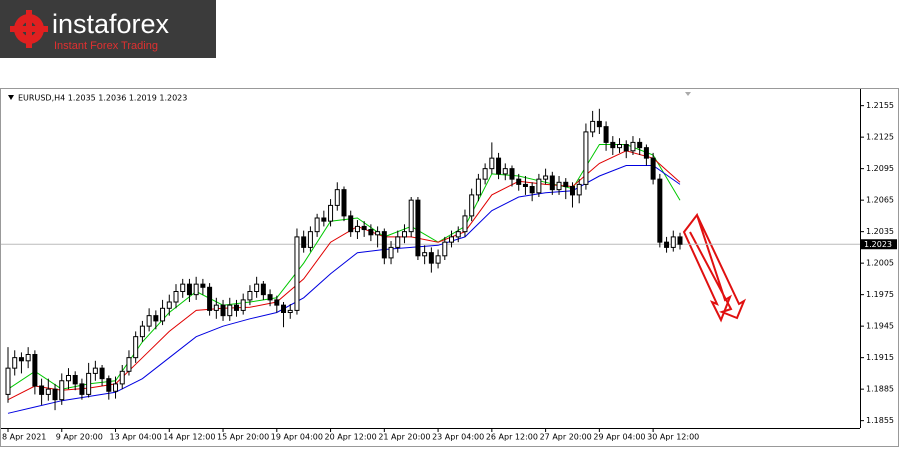 This screenshot has height=451, width=900. Describe the element at coordinates (458, 437) in the screenshot. I see `x-tick-label: 23 Apr 04:00` at that location.